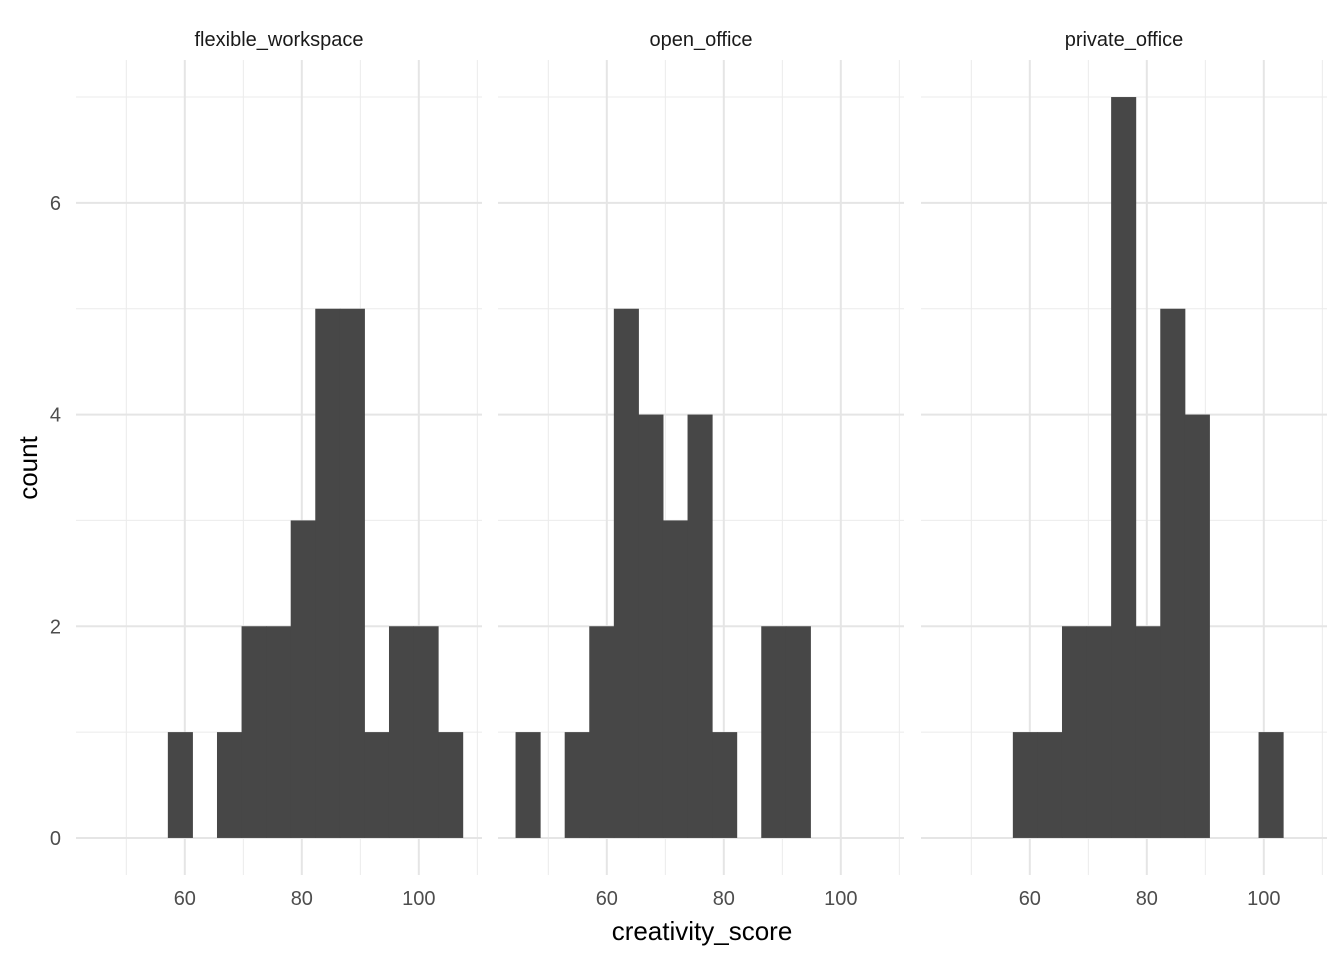 This screenshot has height=965, width=1344. Describe the element at coordinates (55, 627) in the screenshot. I see `y-tick-label: 2` at that location.